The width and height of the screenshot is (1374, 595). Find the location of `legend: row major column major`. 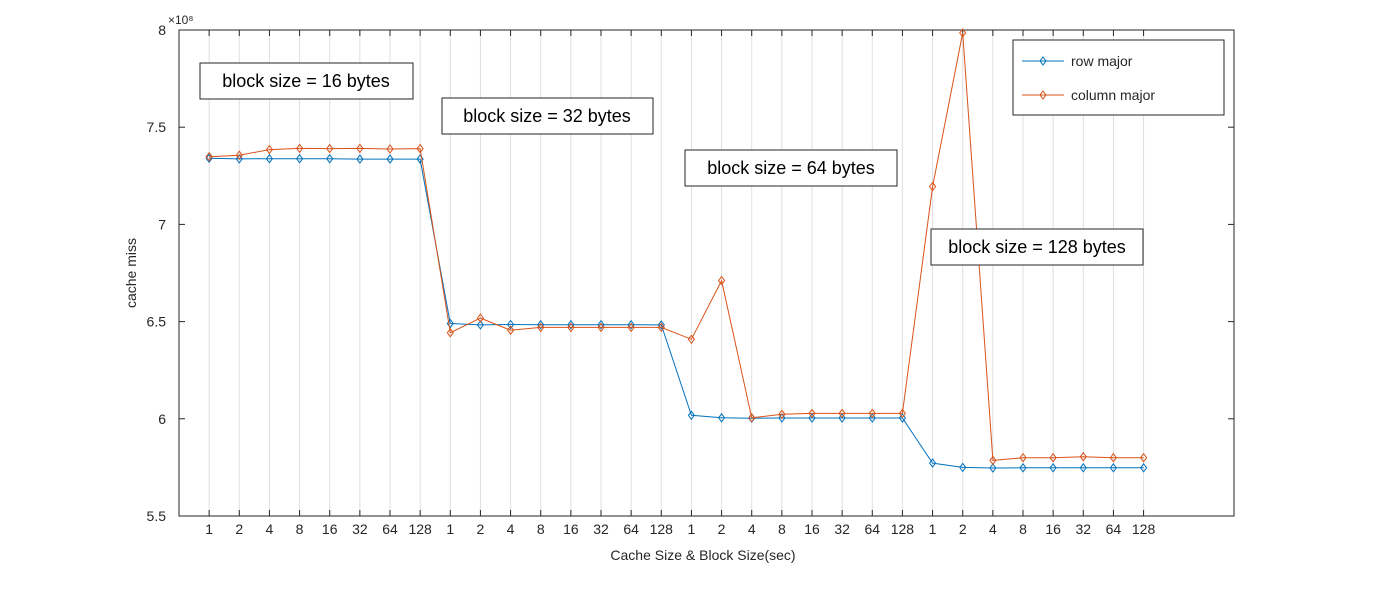

legend: row major column major is located at coordinates (1118, 77).